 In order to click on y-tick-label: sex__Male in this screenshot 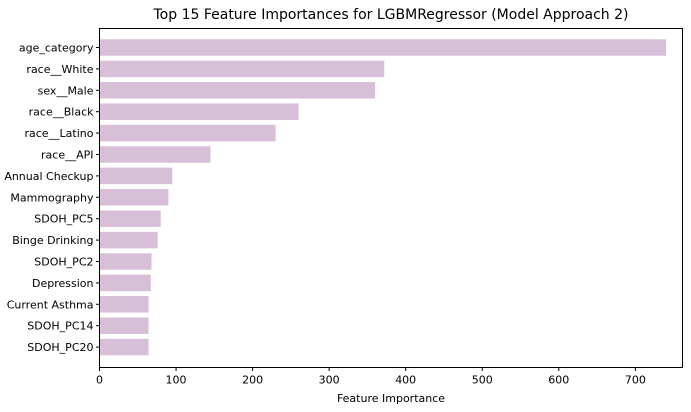, I will do `click(66, 90)`.